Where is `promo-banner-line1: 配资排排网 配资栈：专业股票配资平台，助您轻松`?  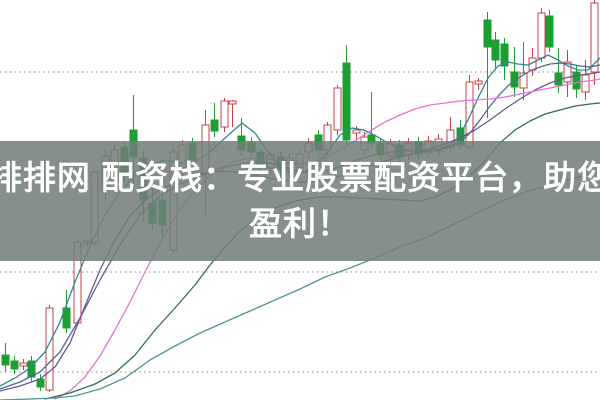
promo-banner-line1: 配资排排网 配资栈：专业股票配资平台，助您轻松 is located at coordinates (300, 177).